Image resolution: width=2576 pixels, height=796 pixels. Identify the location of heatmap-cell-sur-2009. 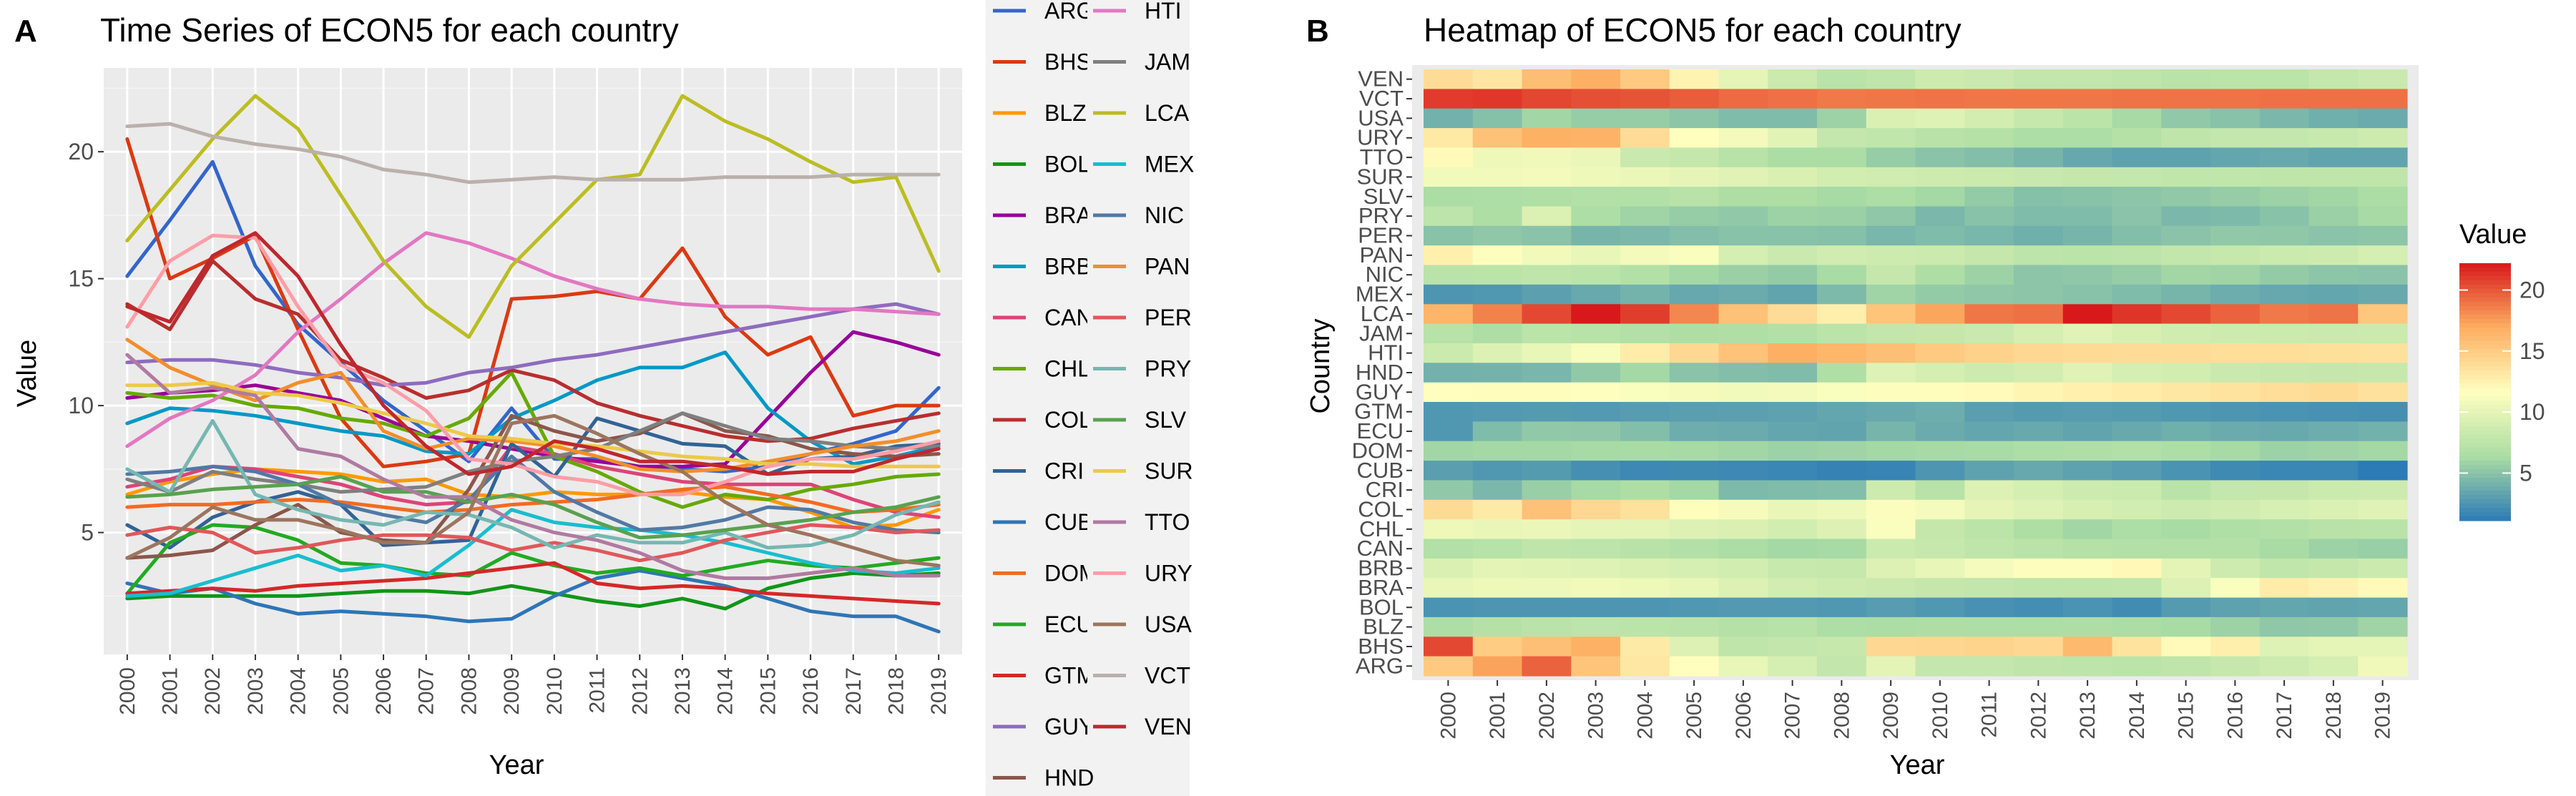
(1891, 177).